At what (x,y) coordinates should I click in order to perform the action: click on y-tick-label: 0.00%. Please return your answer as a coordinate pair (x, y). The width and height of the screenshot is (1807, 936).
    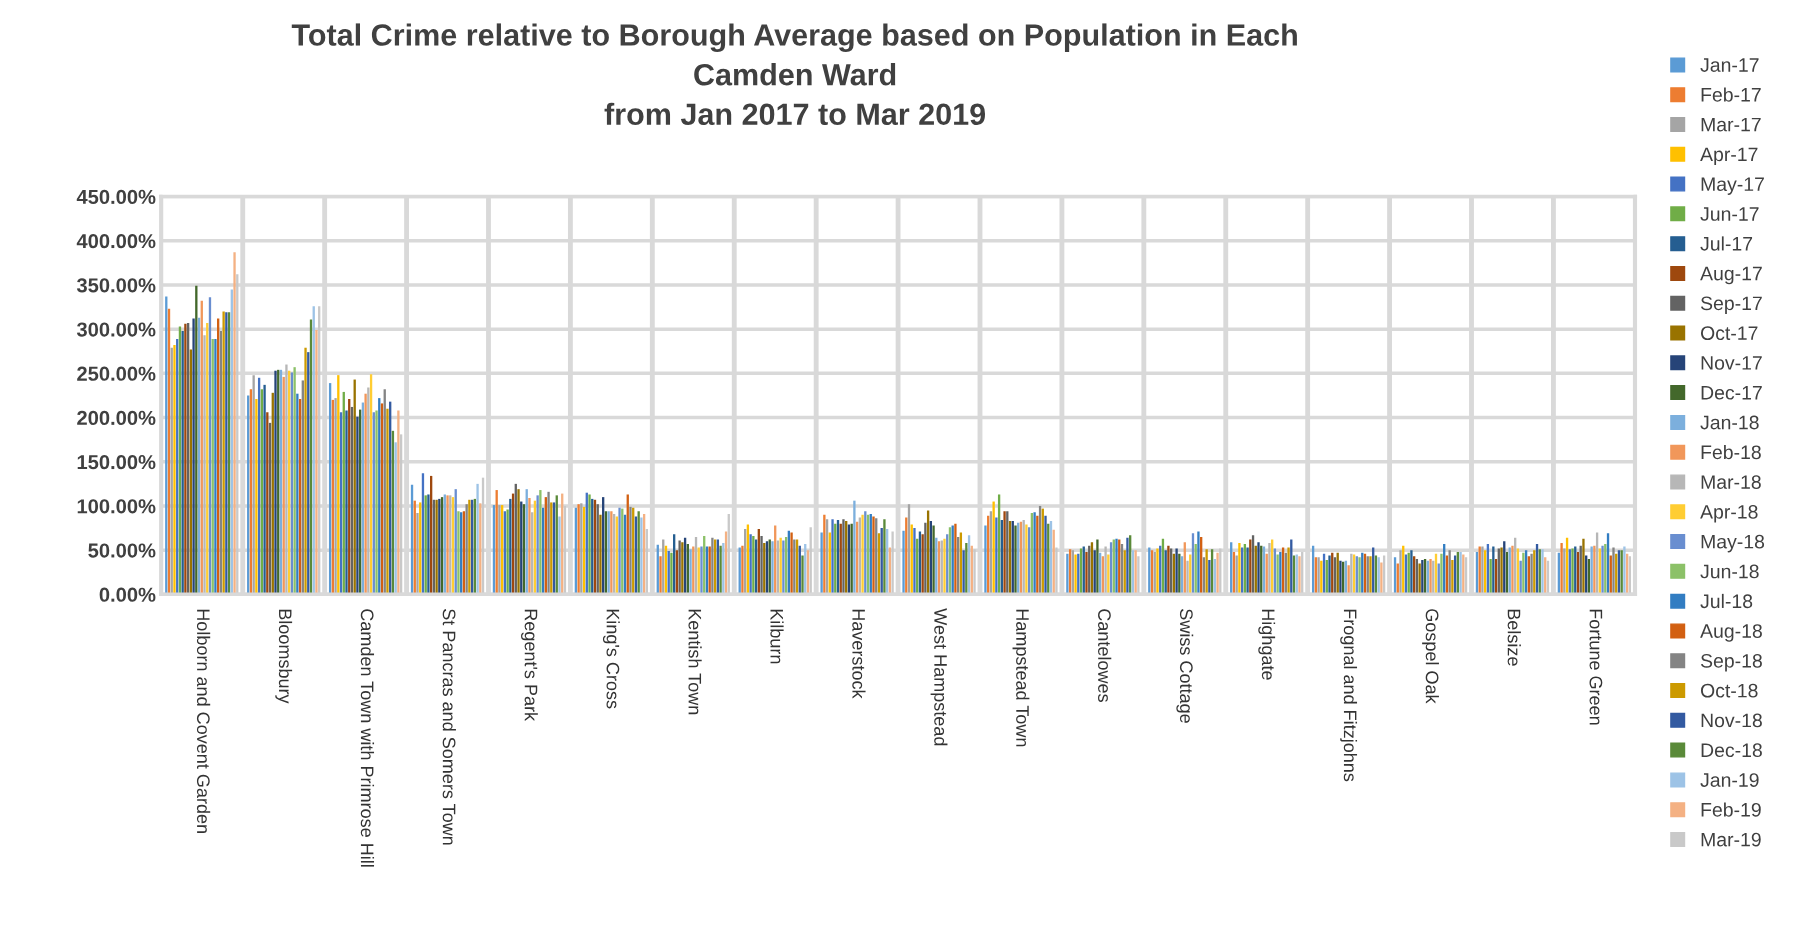
    Looking at the image, I should click on (127, 594).